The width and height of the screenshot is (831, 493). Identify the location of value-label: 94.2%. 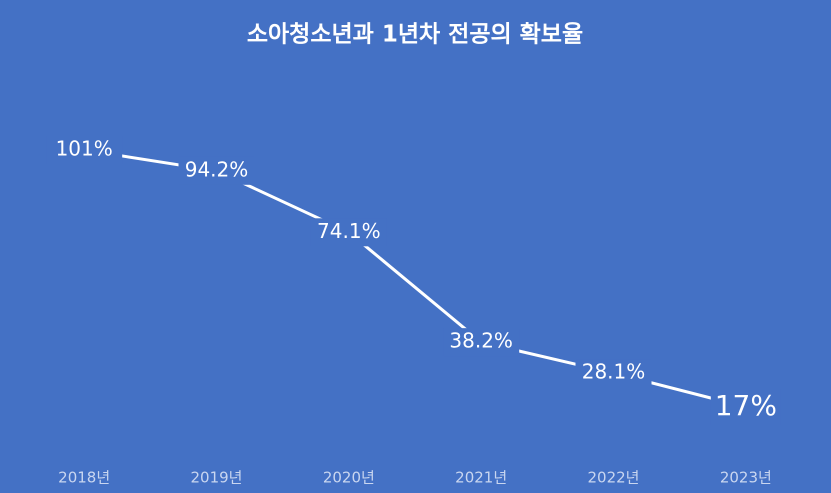
(217, 169).